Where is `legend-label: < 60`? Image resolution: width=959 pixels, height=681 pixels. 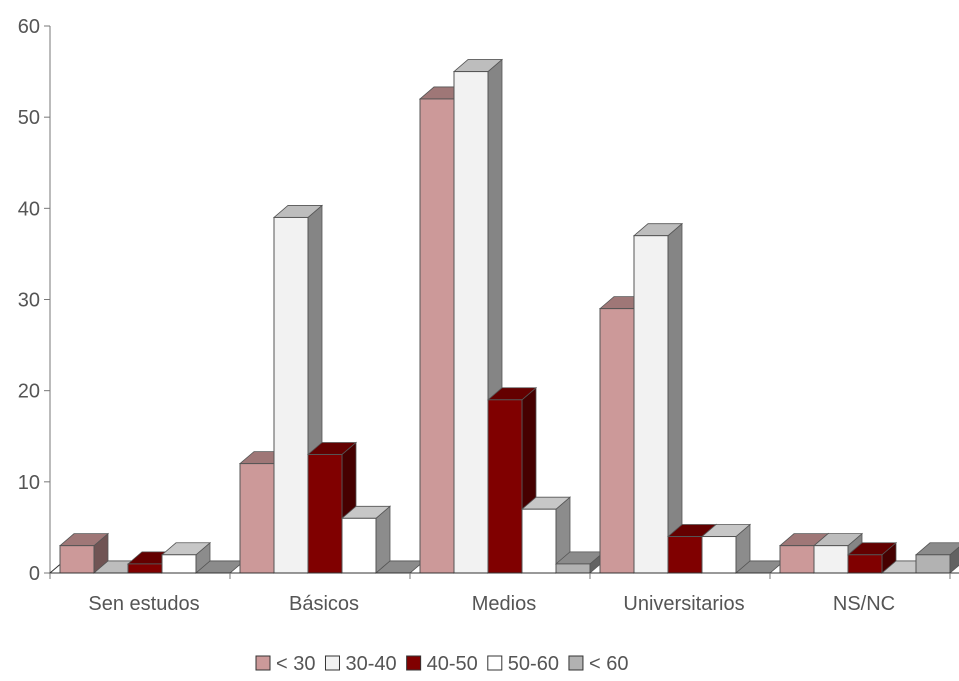 legend-label: < 60 is located at coordinates (608, 664).